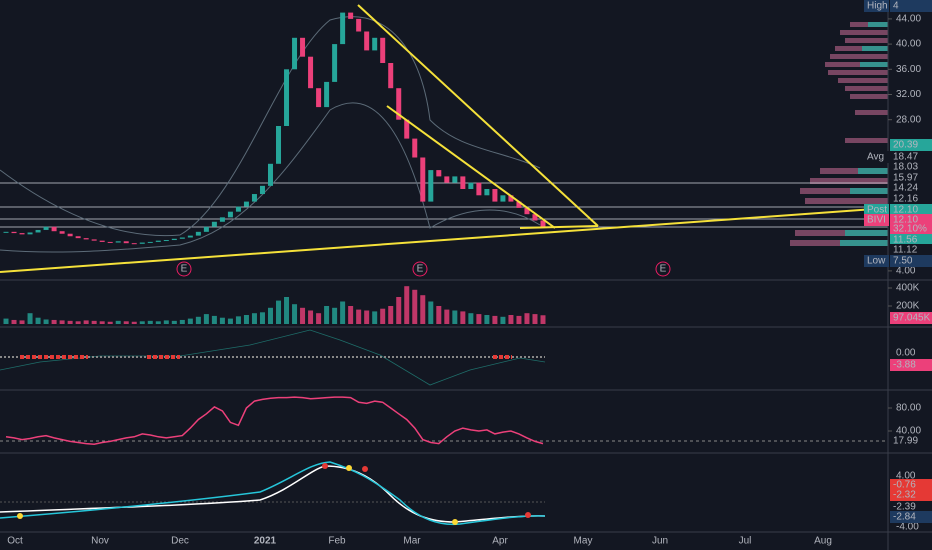 This screenshot has width=932, height=550. Describe the element at coordinates (905, 250) in the screenshot. I see `badge-text: 11.12` at that location.